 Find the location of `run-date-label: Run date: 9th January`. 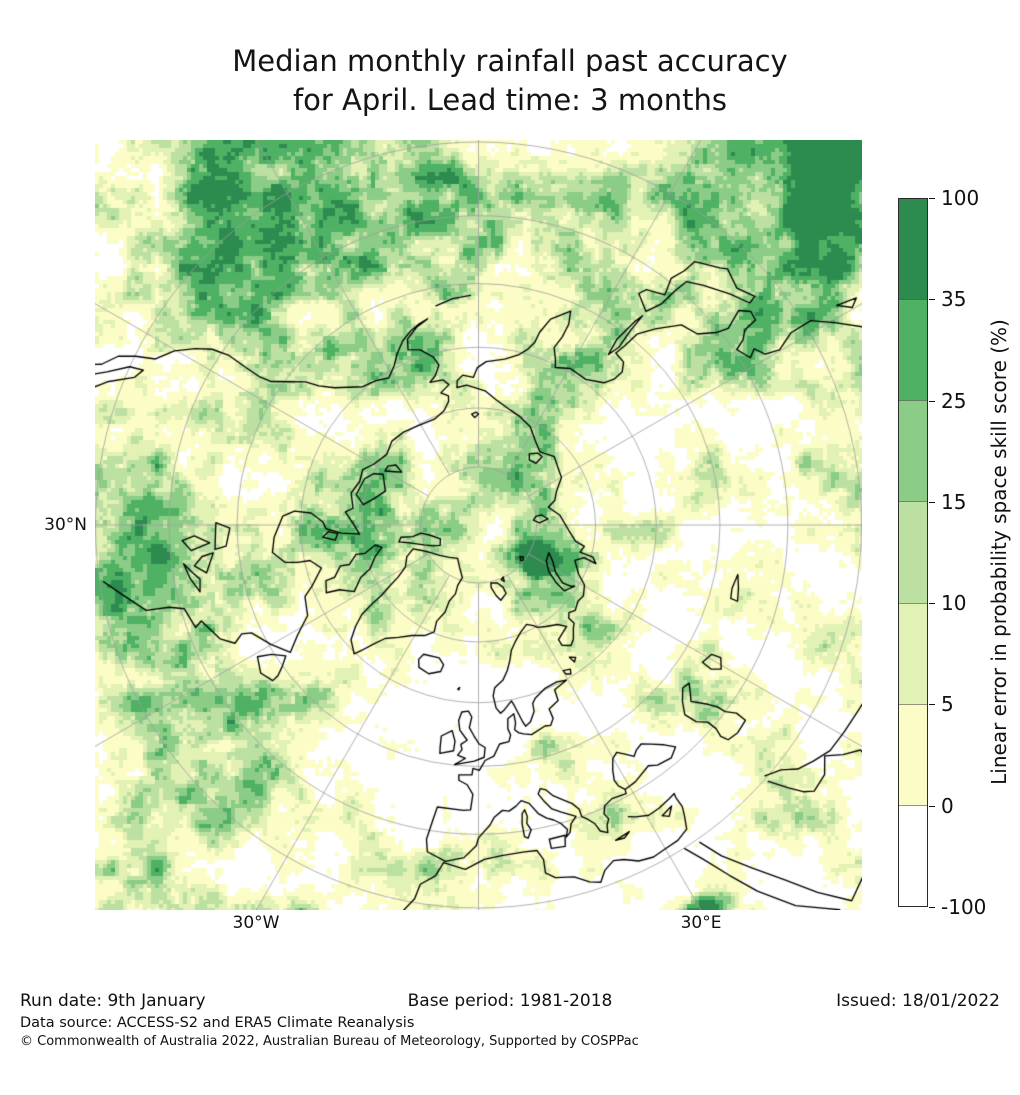

run-date-label: Run date: 9th January is located at coordinates (113, 1001).